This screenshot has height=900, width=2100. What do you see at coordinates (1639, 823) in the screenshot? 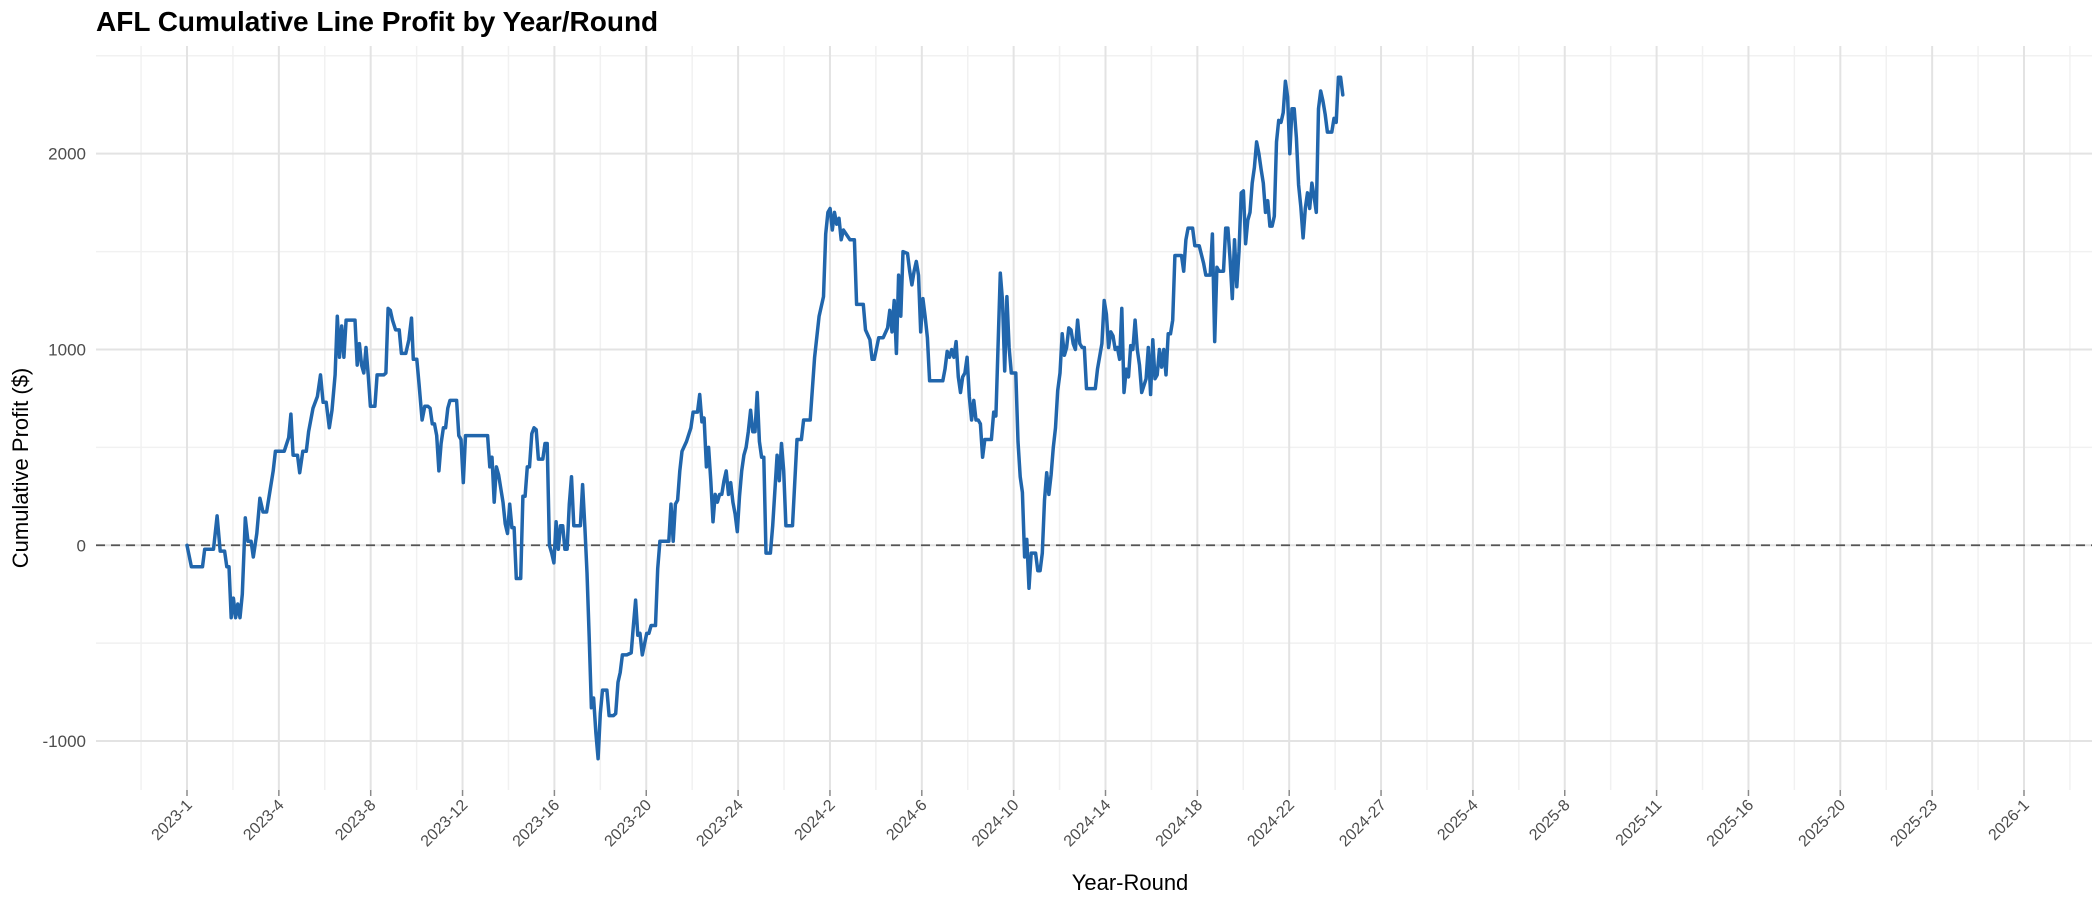
I see `x-tick-label: 2025-11` at bounding box center [1639, 823].